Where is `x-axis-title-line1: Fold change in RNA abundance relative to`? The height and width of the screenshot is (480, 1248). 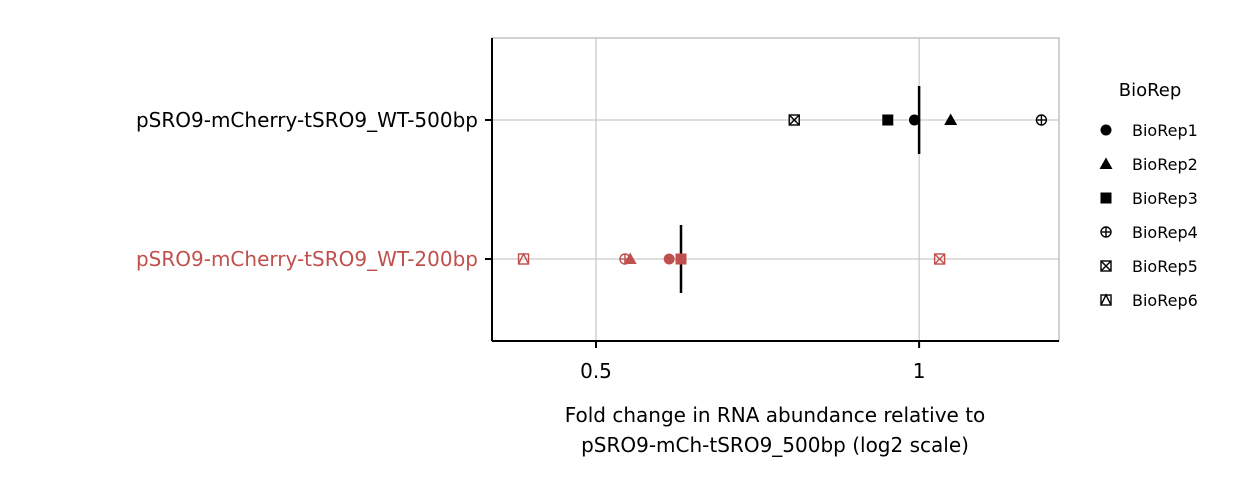 x-axis-title-line1: Fold change in RNA abundance relative to is located at coordinates (775, 415).